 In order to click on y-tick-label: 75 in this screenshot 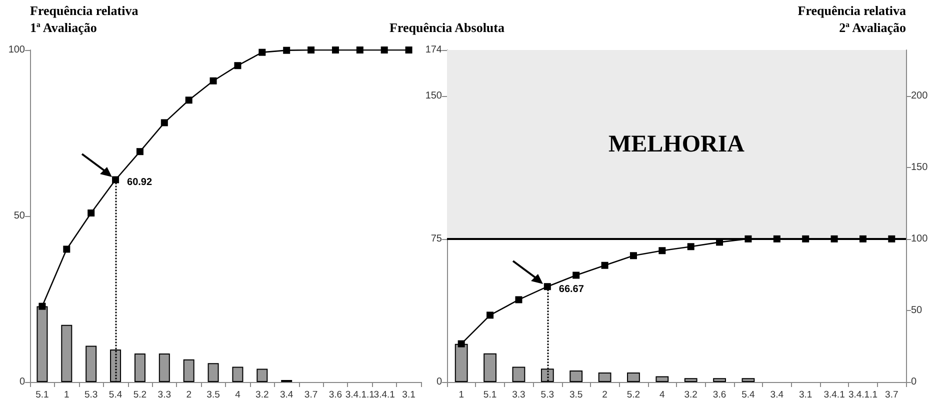, I will do `click(436, 238)`.